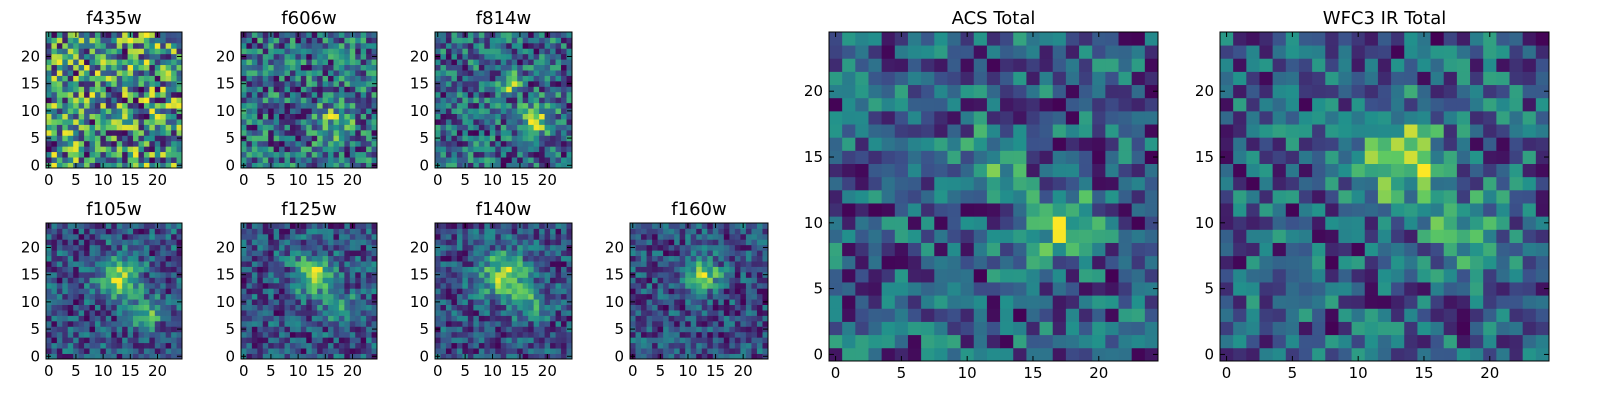 This screenshot has height=400, width=1600. Describe the element at coordinates (547, 180) in the screenshot. I see `x-tick-label: 20` at that location.